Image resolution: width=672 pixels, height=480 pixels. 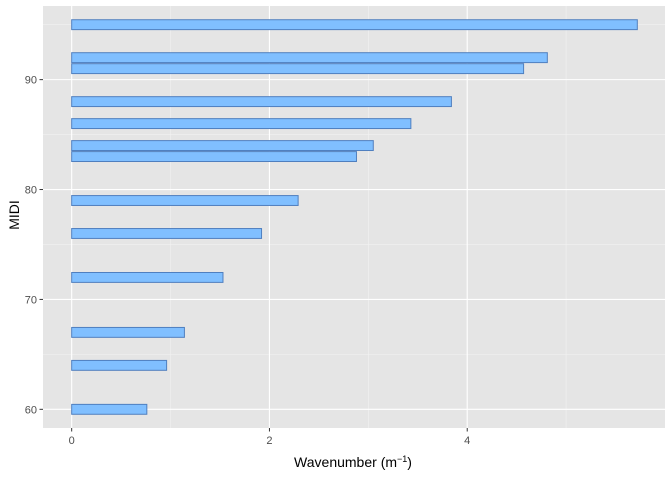 I want to click on y-axis: 60 70 80 90, so click(x=34, y=245).